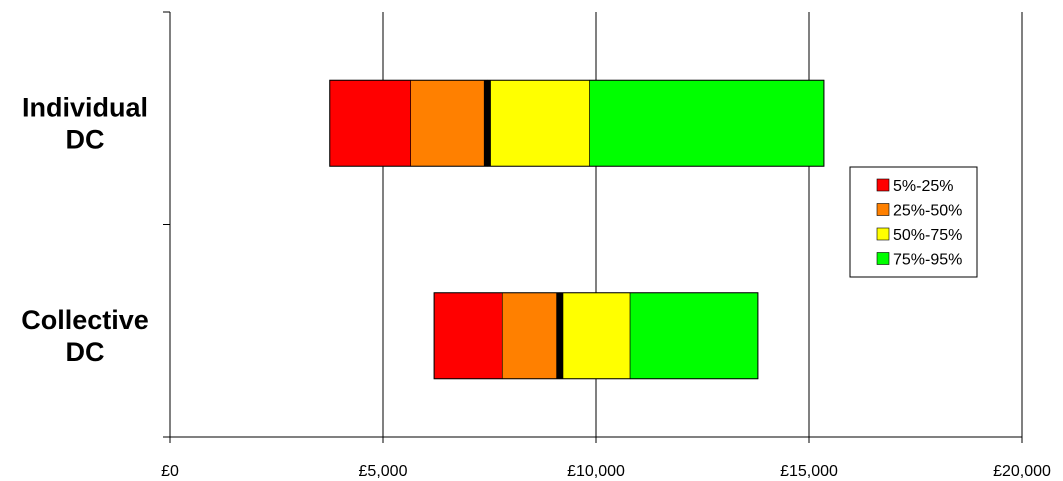  I want to click on x-tick-label: £0, so click(170, 471).